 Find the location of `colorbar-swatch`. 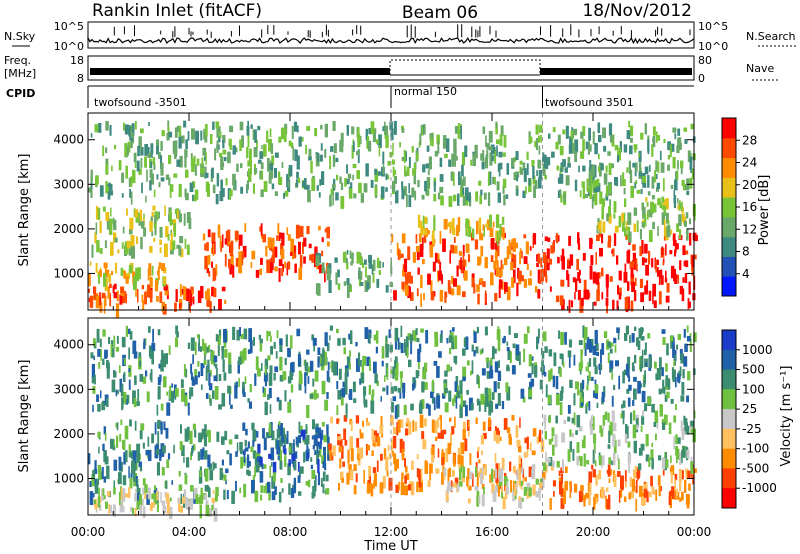

colorbar-swatch is located at coordinates (729, 458).